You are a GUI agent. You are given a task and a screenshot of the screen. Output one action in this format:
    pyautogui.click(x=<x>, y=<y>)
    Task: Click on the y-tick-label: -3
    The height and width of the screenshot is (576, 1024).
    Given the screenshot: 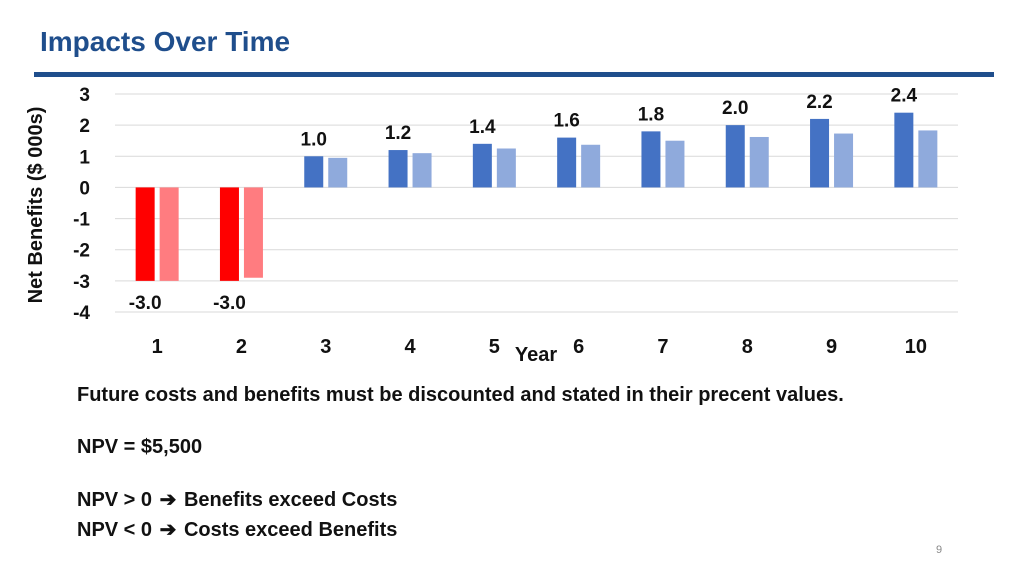 What is the action you would take?
    pyautogui.click(x=81, y=282)
    